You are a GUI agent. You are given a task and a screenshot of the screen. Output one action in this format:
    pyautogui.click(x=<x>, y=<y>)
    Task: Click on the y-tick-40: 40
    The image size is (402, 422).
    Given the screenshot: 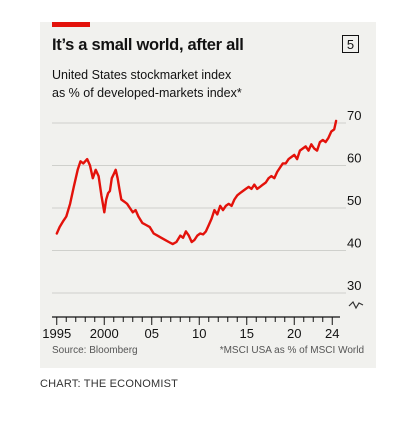 What is the action you would take?
    pyautogui.click(x=354, y=243)
    